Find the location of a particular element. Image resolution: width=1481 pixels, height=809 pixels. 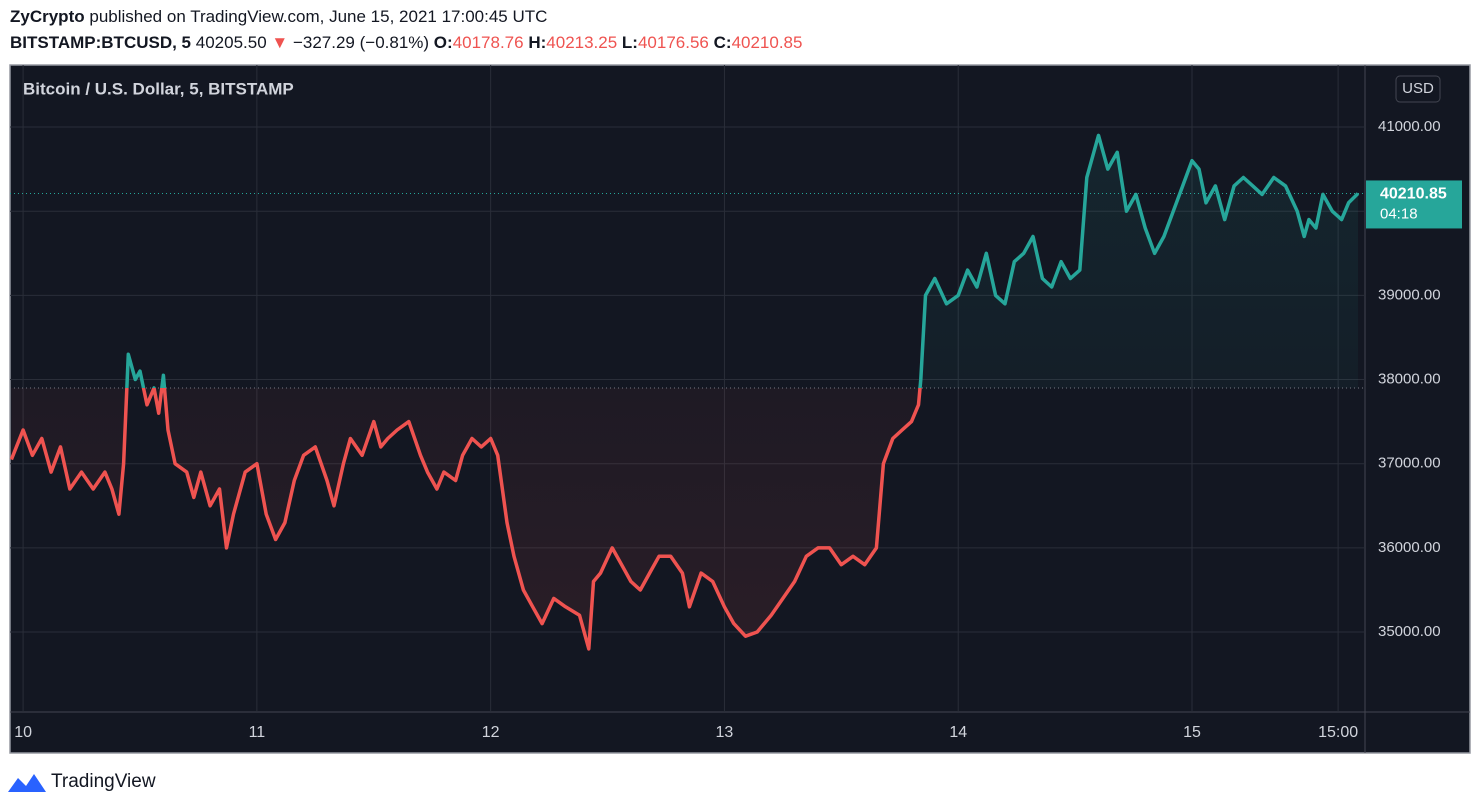

low: 40176.56 is located at coordinates (673, 42).